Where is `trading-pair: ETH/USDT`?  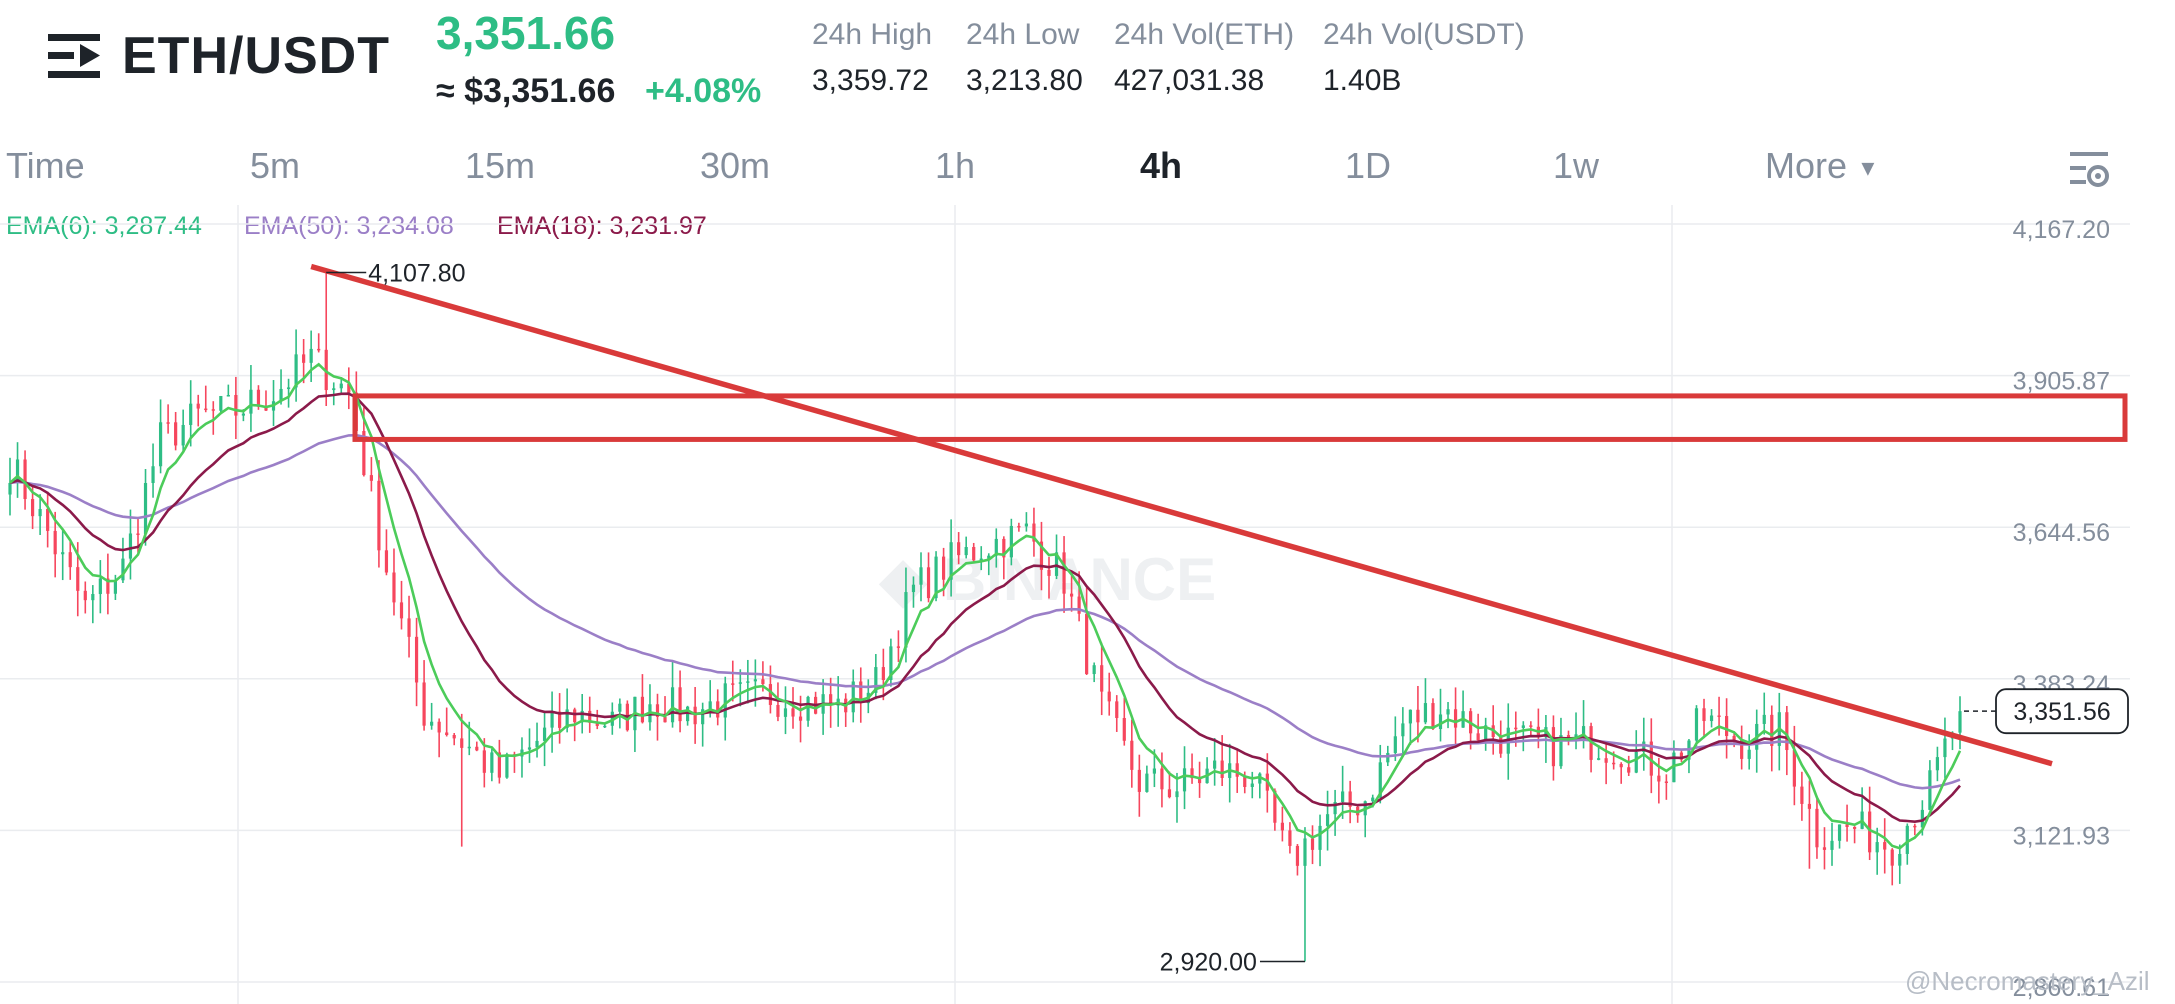 trading-pair: ETH/USDT is located at coordinates (256, 56).